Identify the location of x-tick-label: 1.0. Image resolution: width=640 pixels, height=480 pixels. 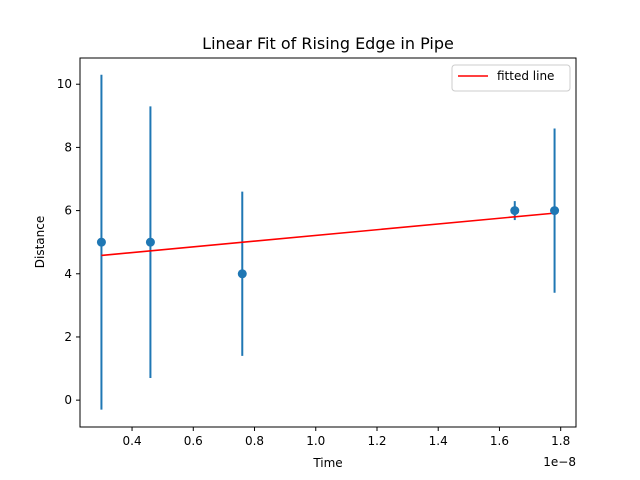
(315, 441).